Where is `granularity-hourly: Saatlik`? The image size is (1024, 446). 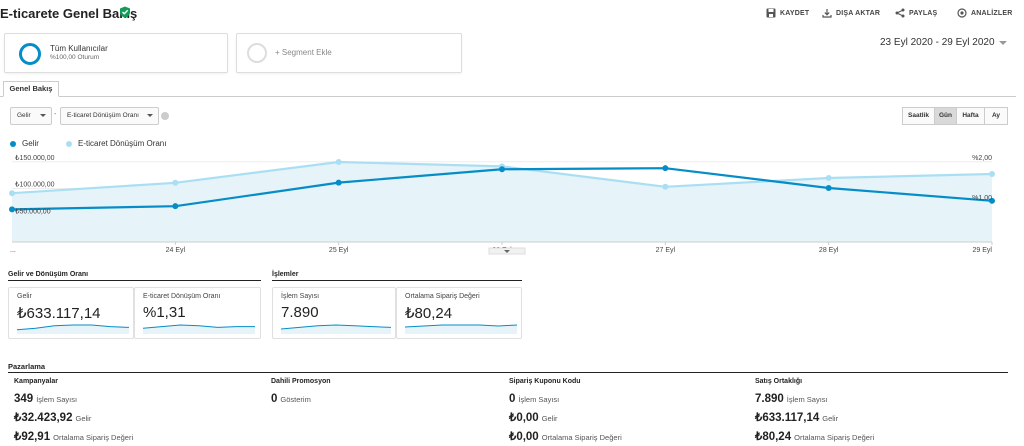 granularity-hourly: Saatlik is located at coordinates (918, 116).